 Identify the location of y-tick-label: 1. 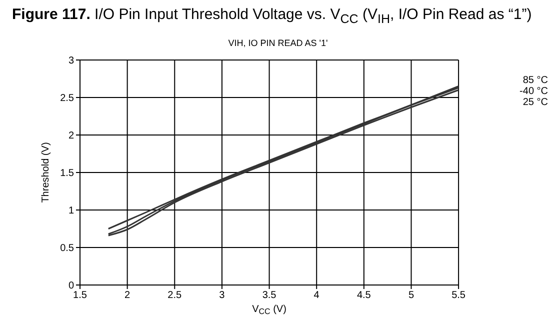
(71, 211).